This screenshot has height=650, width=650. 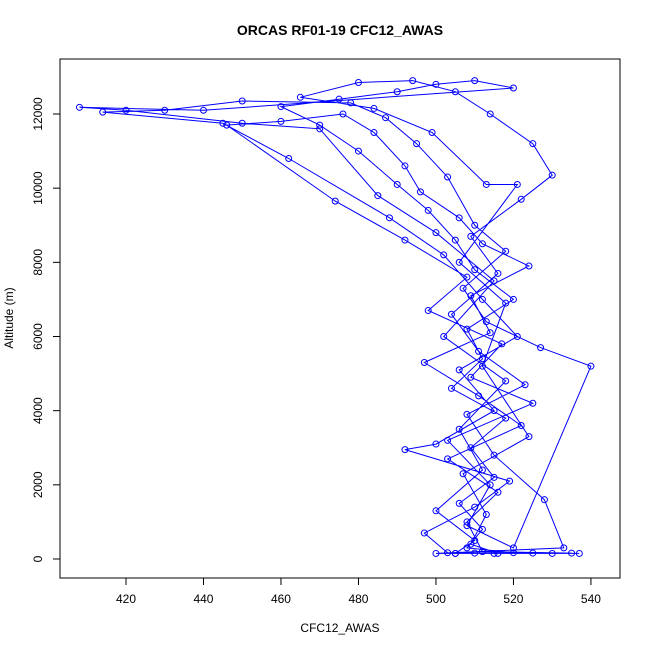 I want to click on x-tick-label: 480, so click(x=358, y=599).